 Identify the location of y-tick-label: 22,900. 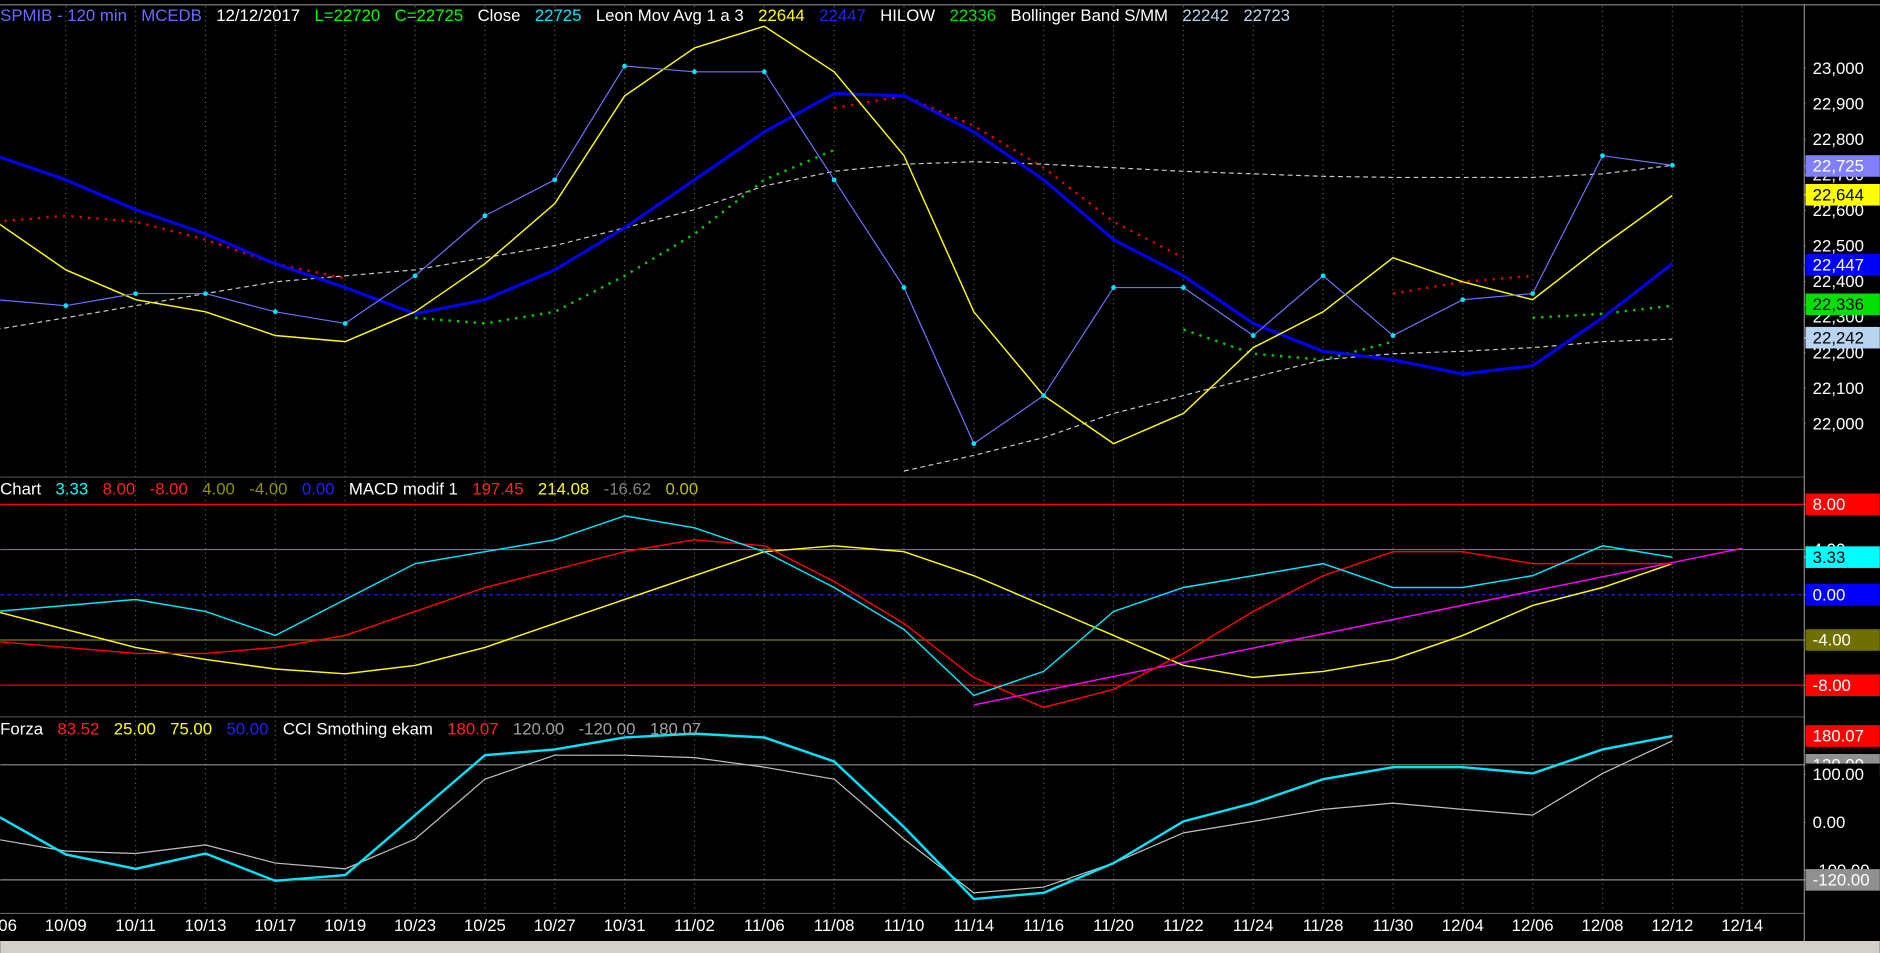
(1838, 103).